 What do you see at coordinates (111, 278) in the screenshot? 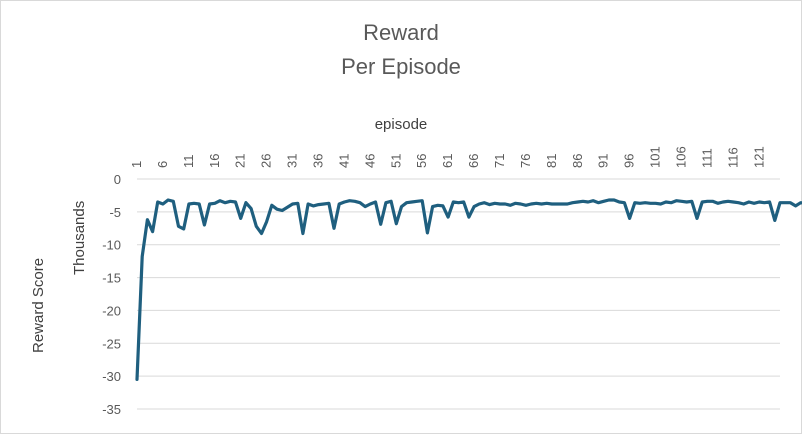
I see `y-tick-label: -15` at bounding box center [111, 278].